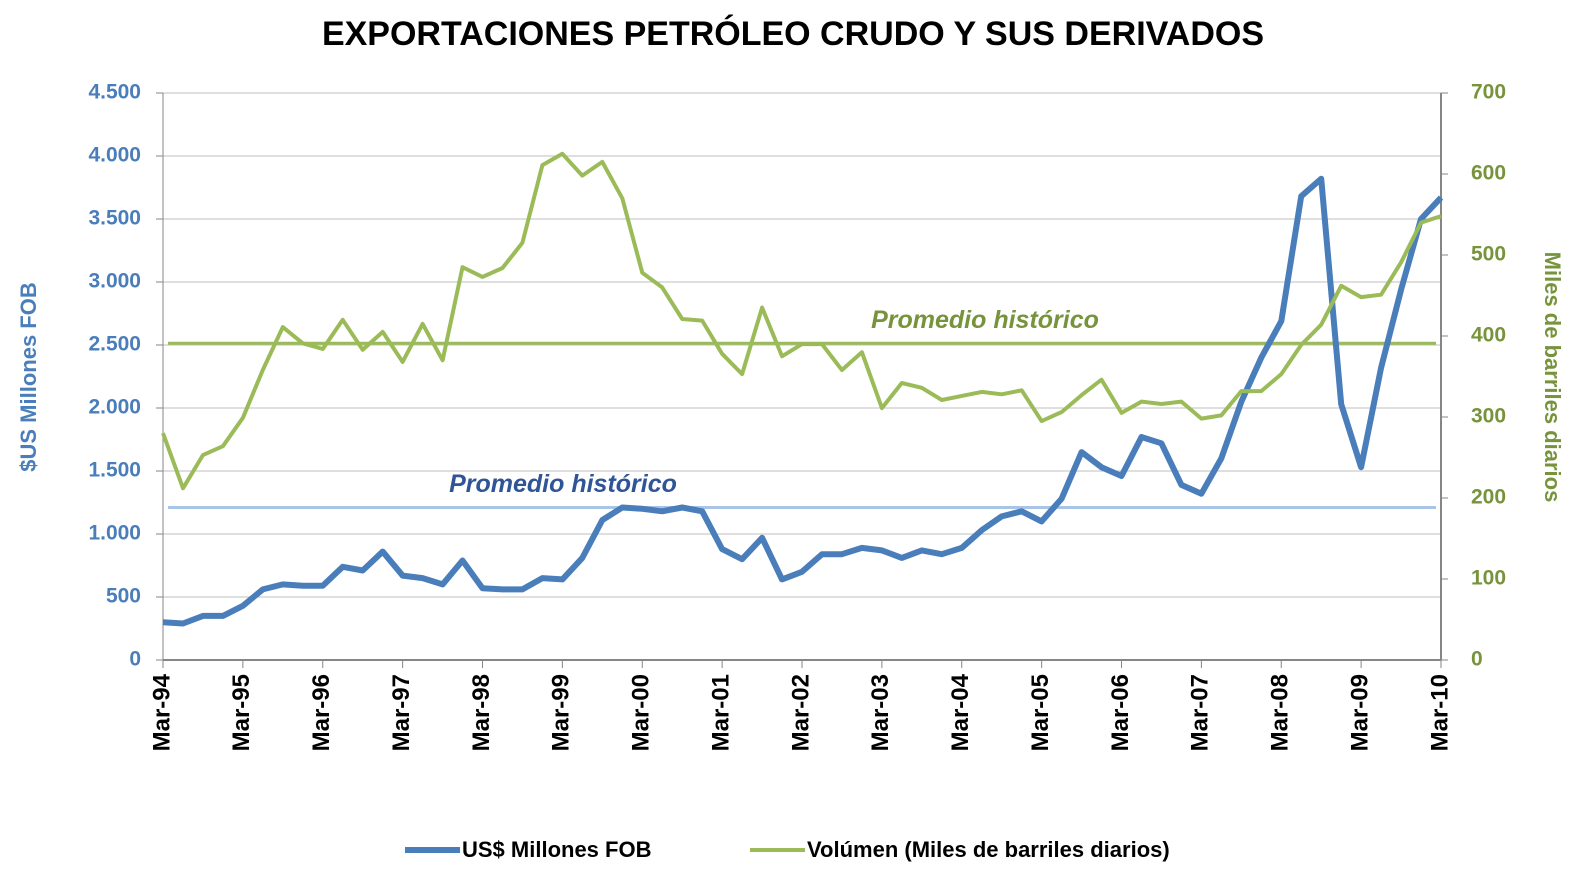 Image resolution: width=1587 pixels, height=875 pixels. What do you see at coordinates (114, 281) in the screenshot?
I see `y-tick-label: 3.000` at bounding box center [114, 281].